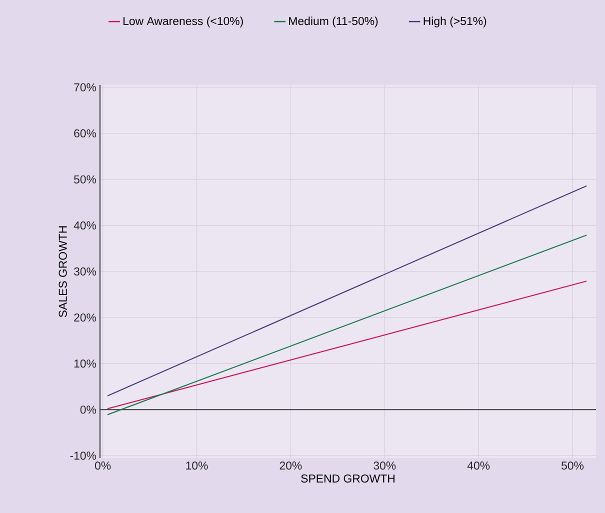 The image size is (605, 513). What do you see at coordinates (85, 225) in the screenshot?
I see `y-tick-label: 40%` at bounding box center [85, 225].